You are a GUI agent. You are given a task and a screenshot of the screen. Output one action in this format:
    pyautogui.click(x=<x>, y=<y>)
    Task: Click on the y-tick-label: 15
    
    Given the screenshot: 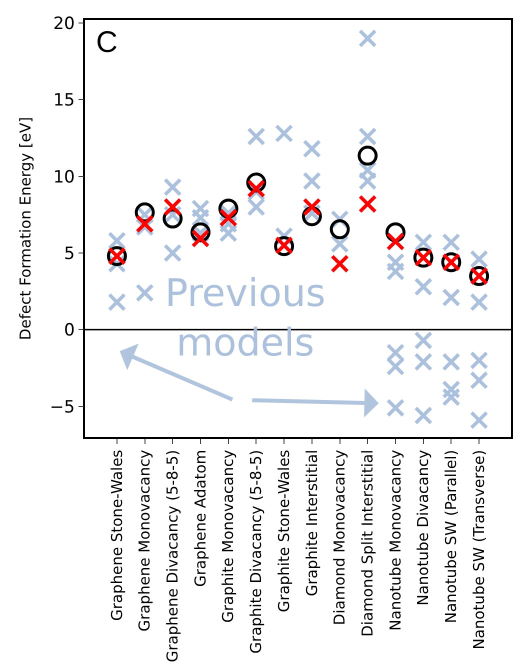 What is the action you would take?
    pyautogui.click(x=64, y=100)
    